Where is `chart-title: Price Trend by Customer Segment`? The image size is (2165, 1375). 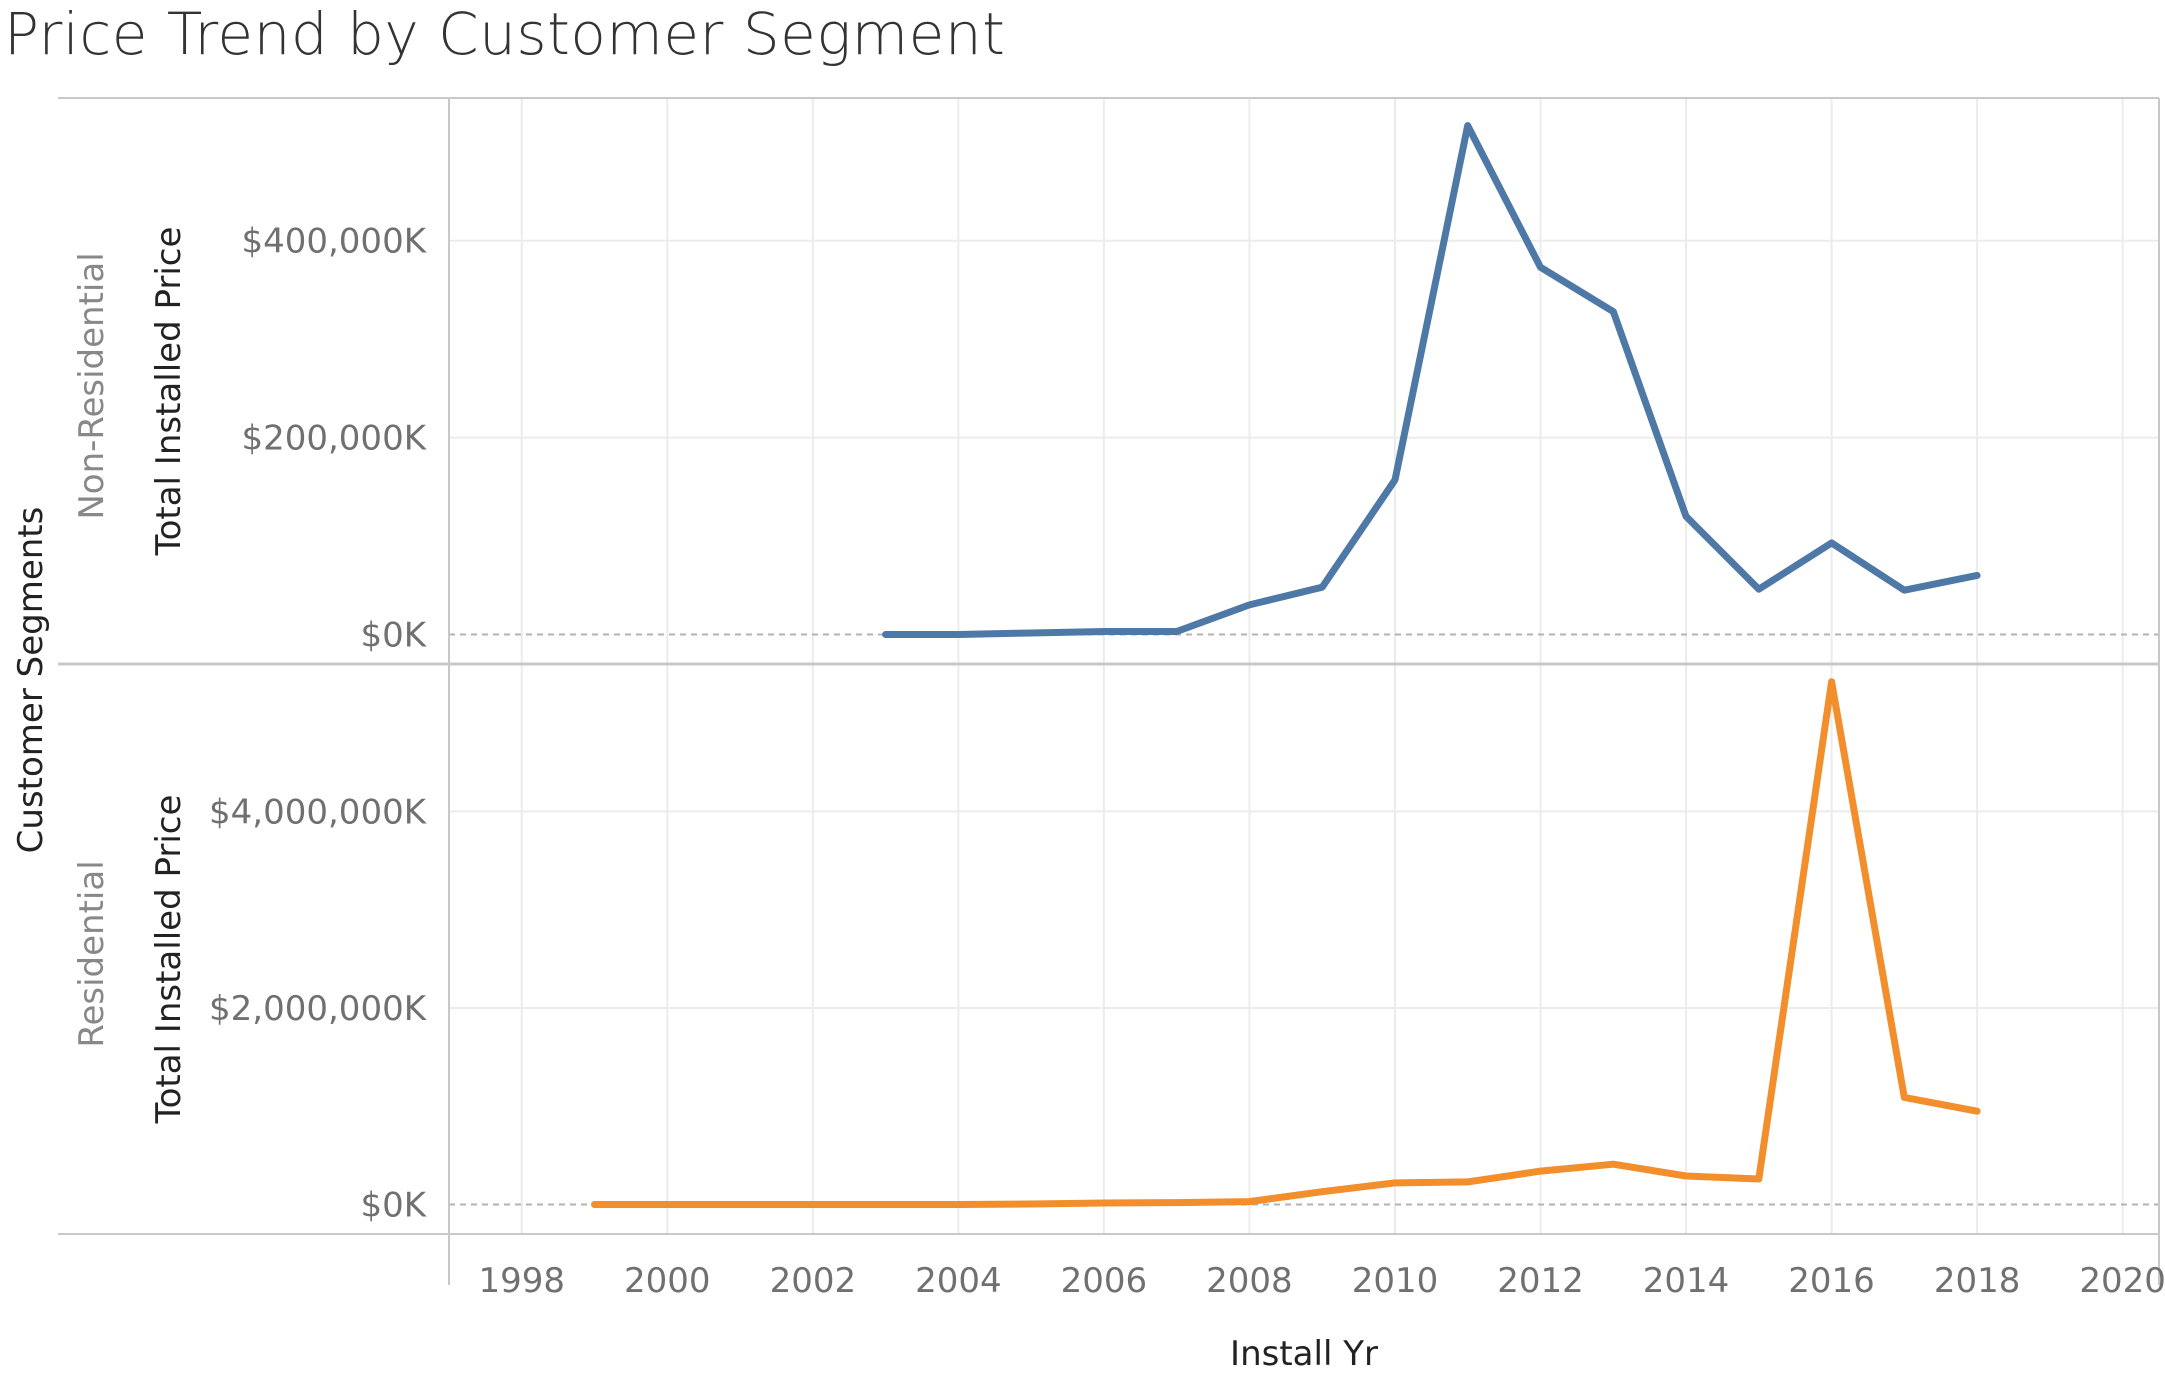
chart-title: Price Trend by Customer Segment is located at coordinates (505, 34).